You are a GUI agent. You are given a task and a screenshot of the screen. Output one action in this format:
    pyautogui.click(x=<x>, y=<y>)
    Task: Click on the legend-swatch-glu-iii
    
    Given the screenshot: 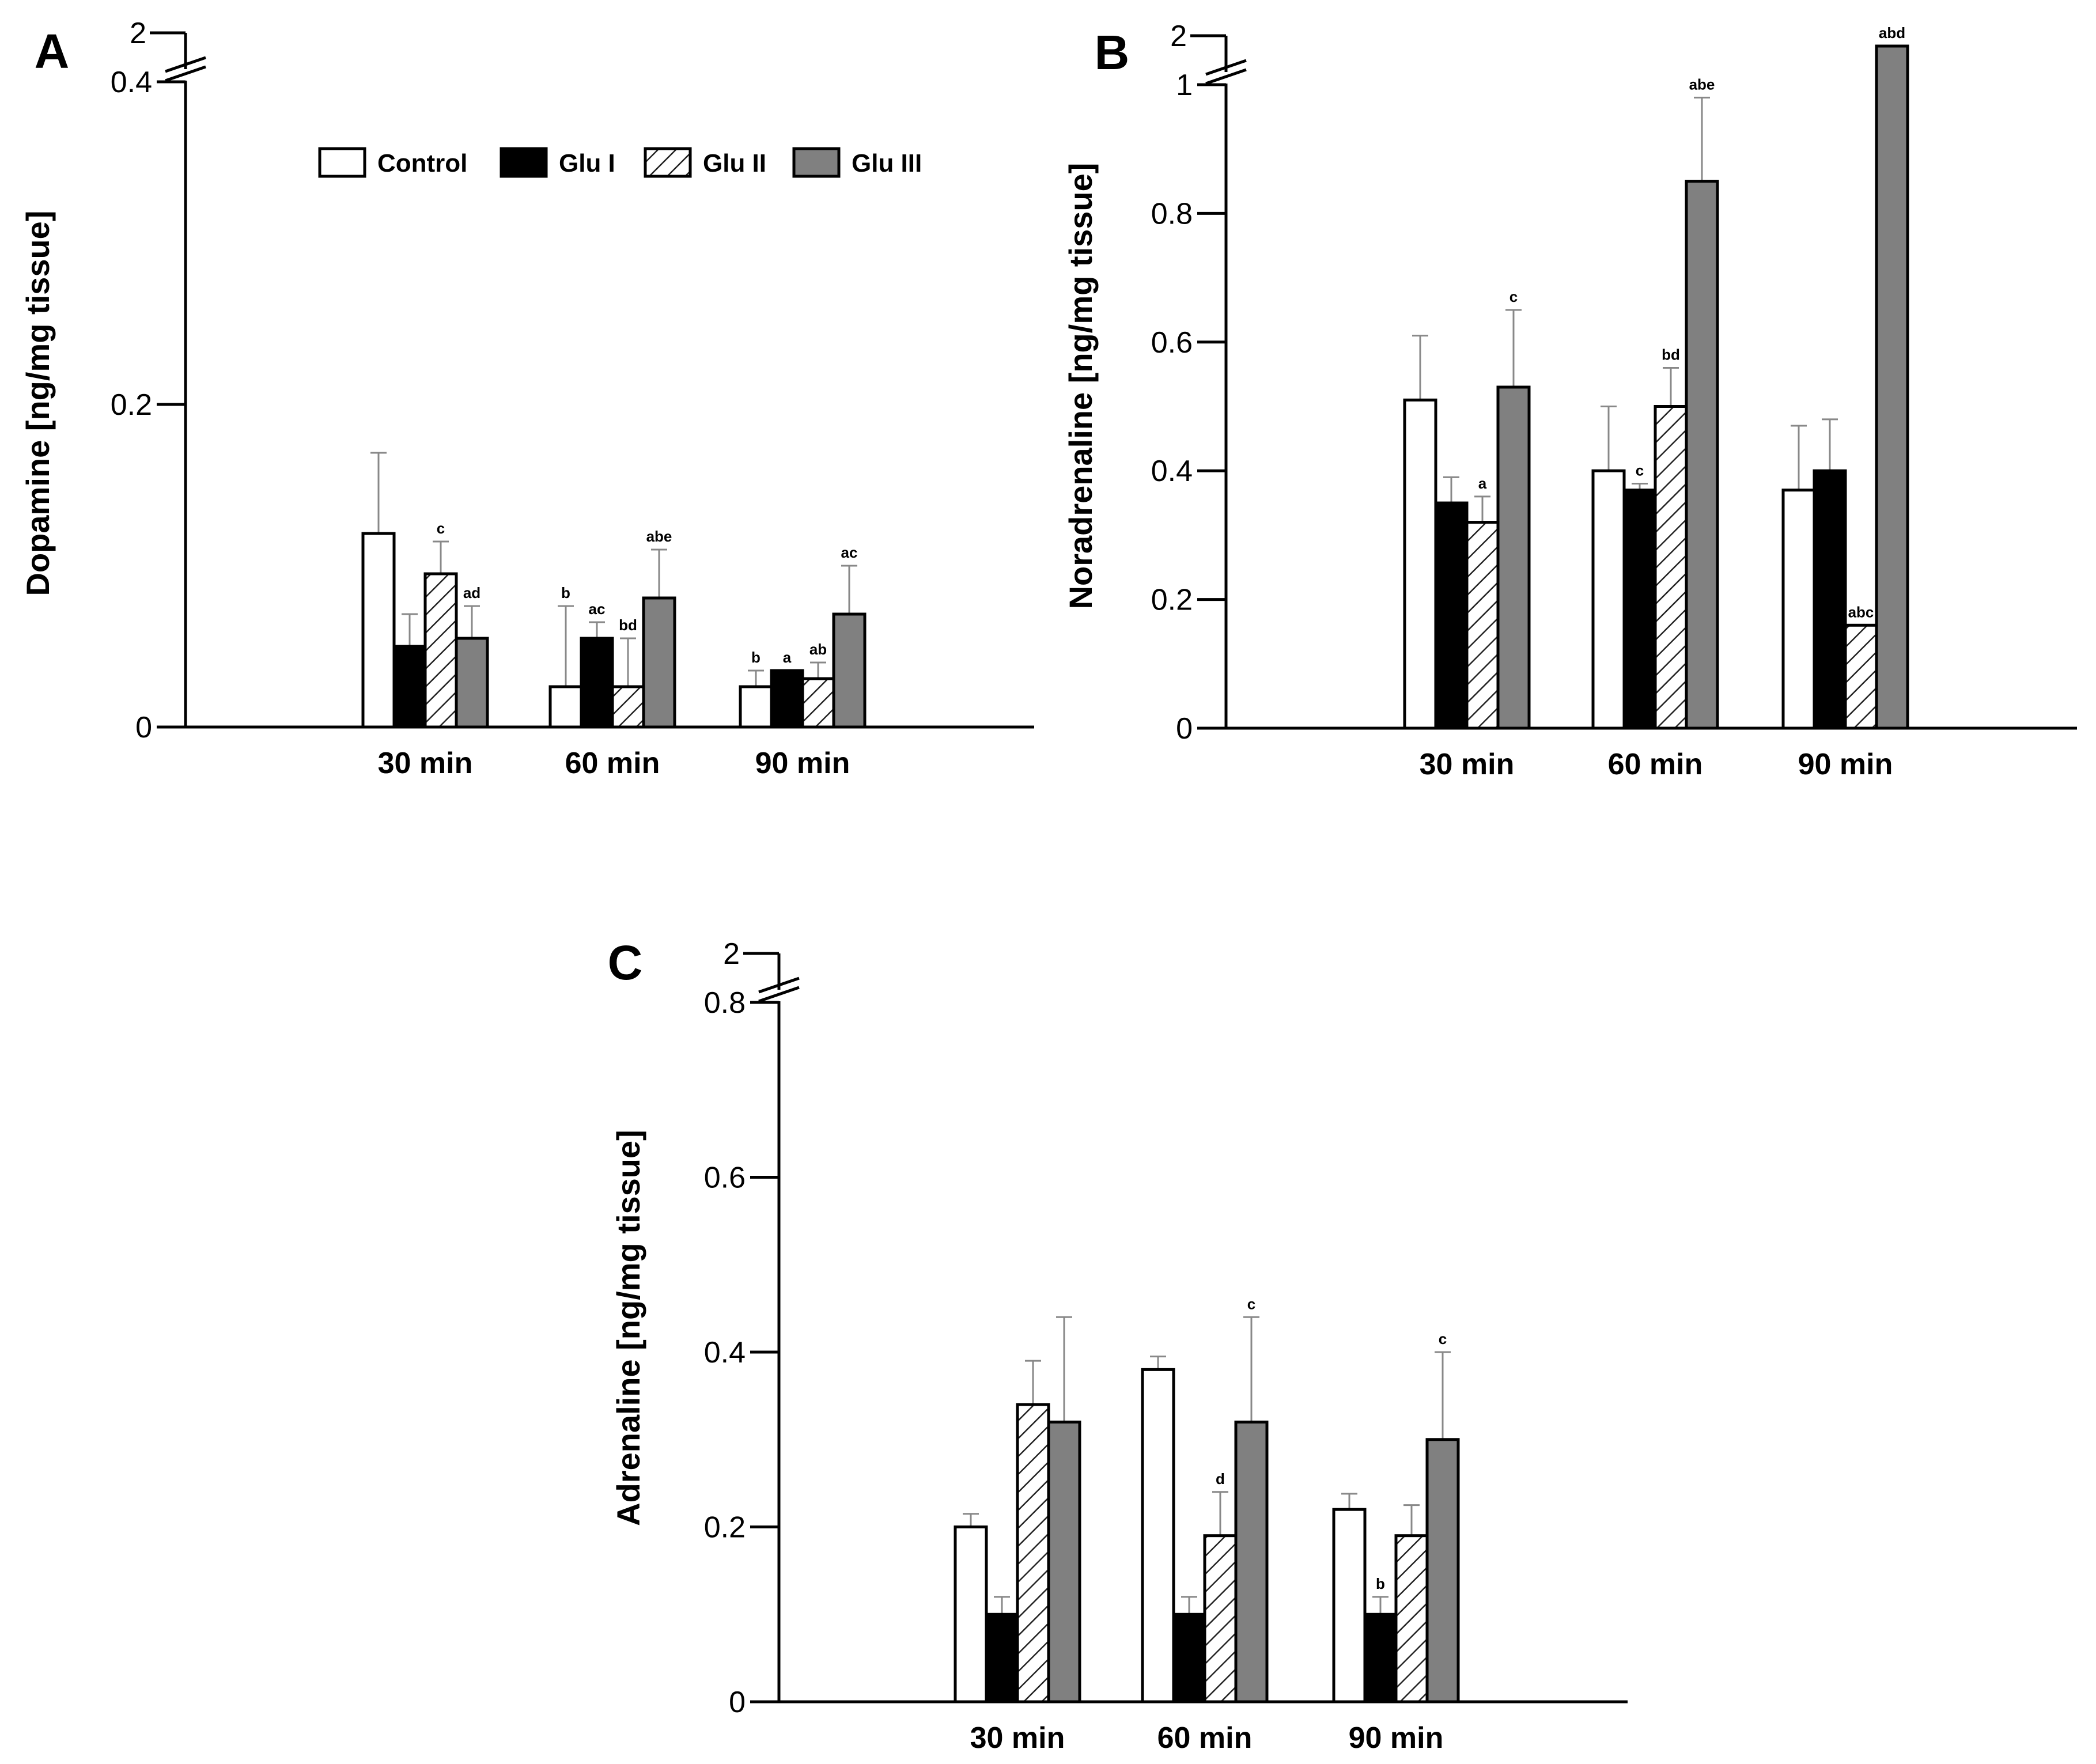 What is the action you would take?
    pyautogui.click(x=816, y=162)
    